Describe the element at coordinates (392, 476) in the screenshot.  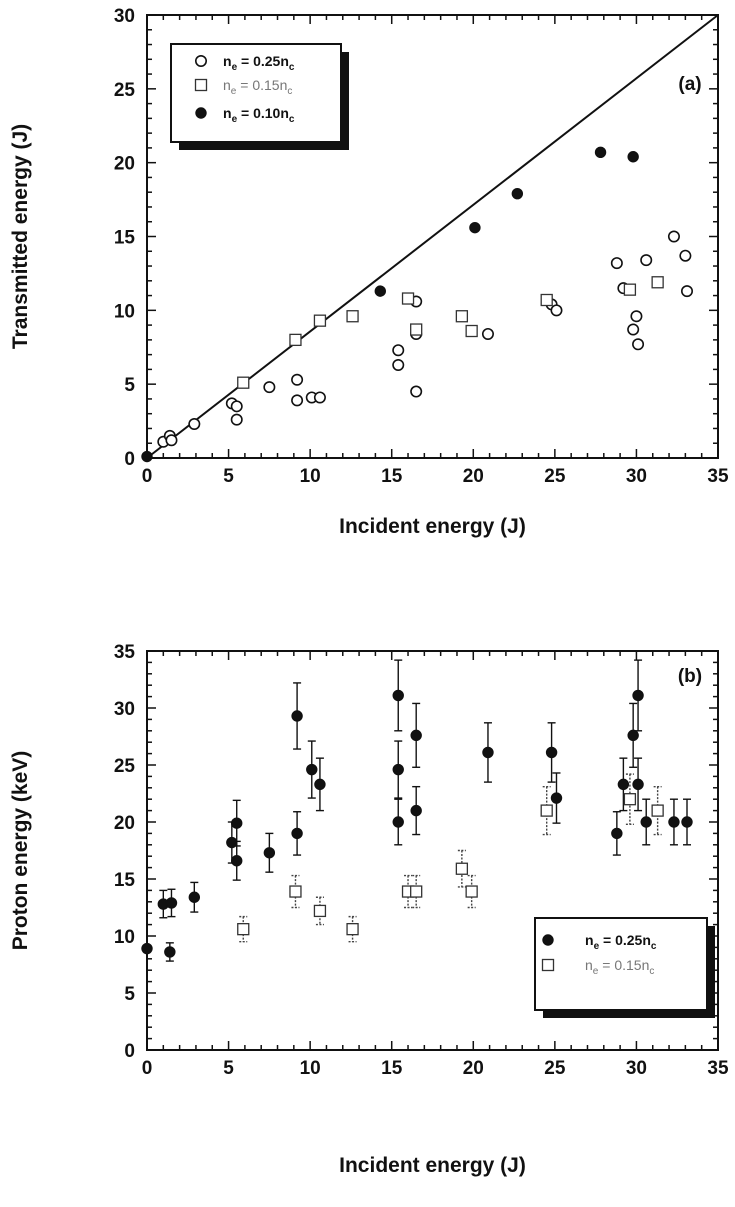
I see `x-tick-label: 15` at that location.